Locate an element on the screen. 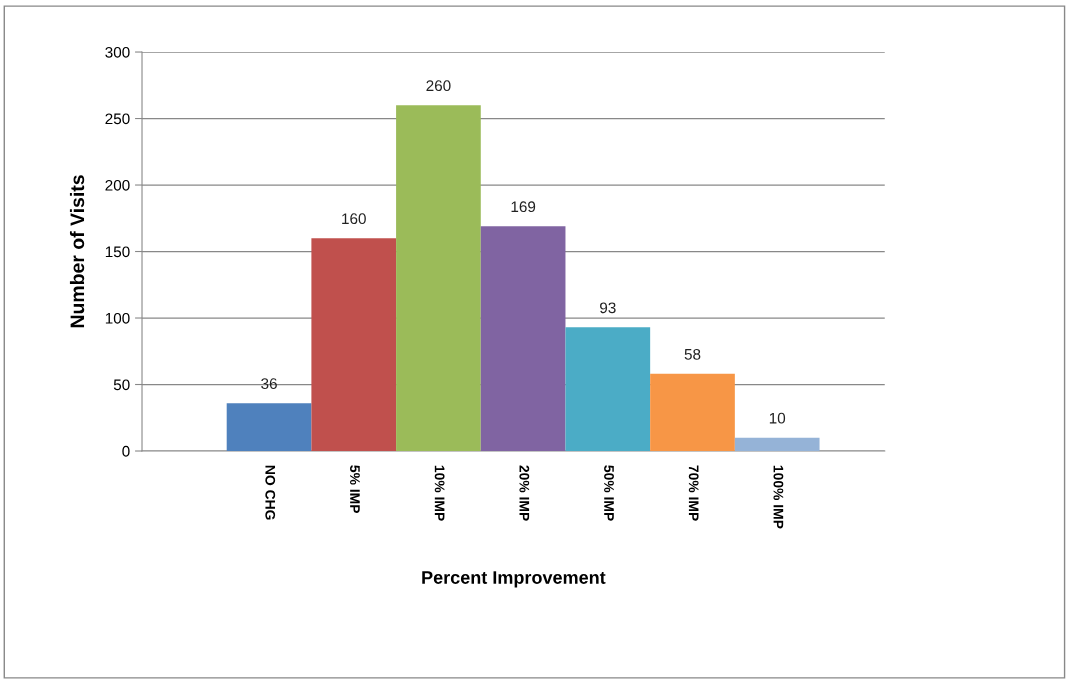 The height and width of the screenshot is (682, 1071). y-tick-label: 0 is located at coordinates (126, 451).